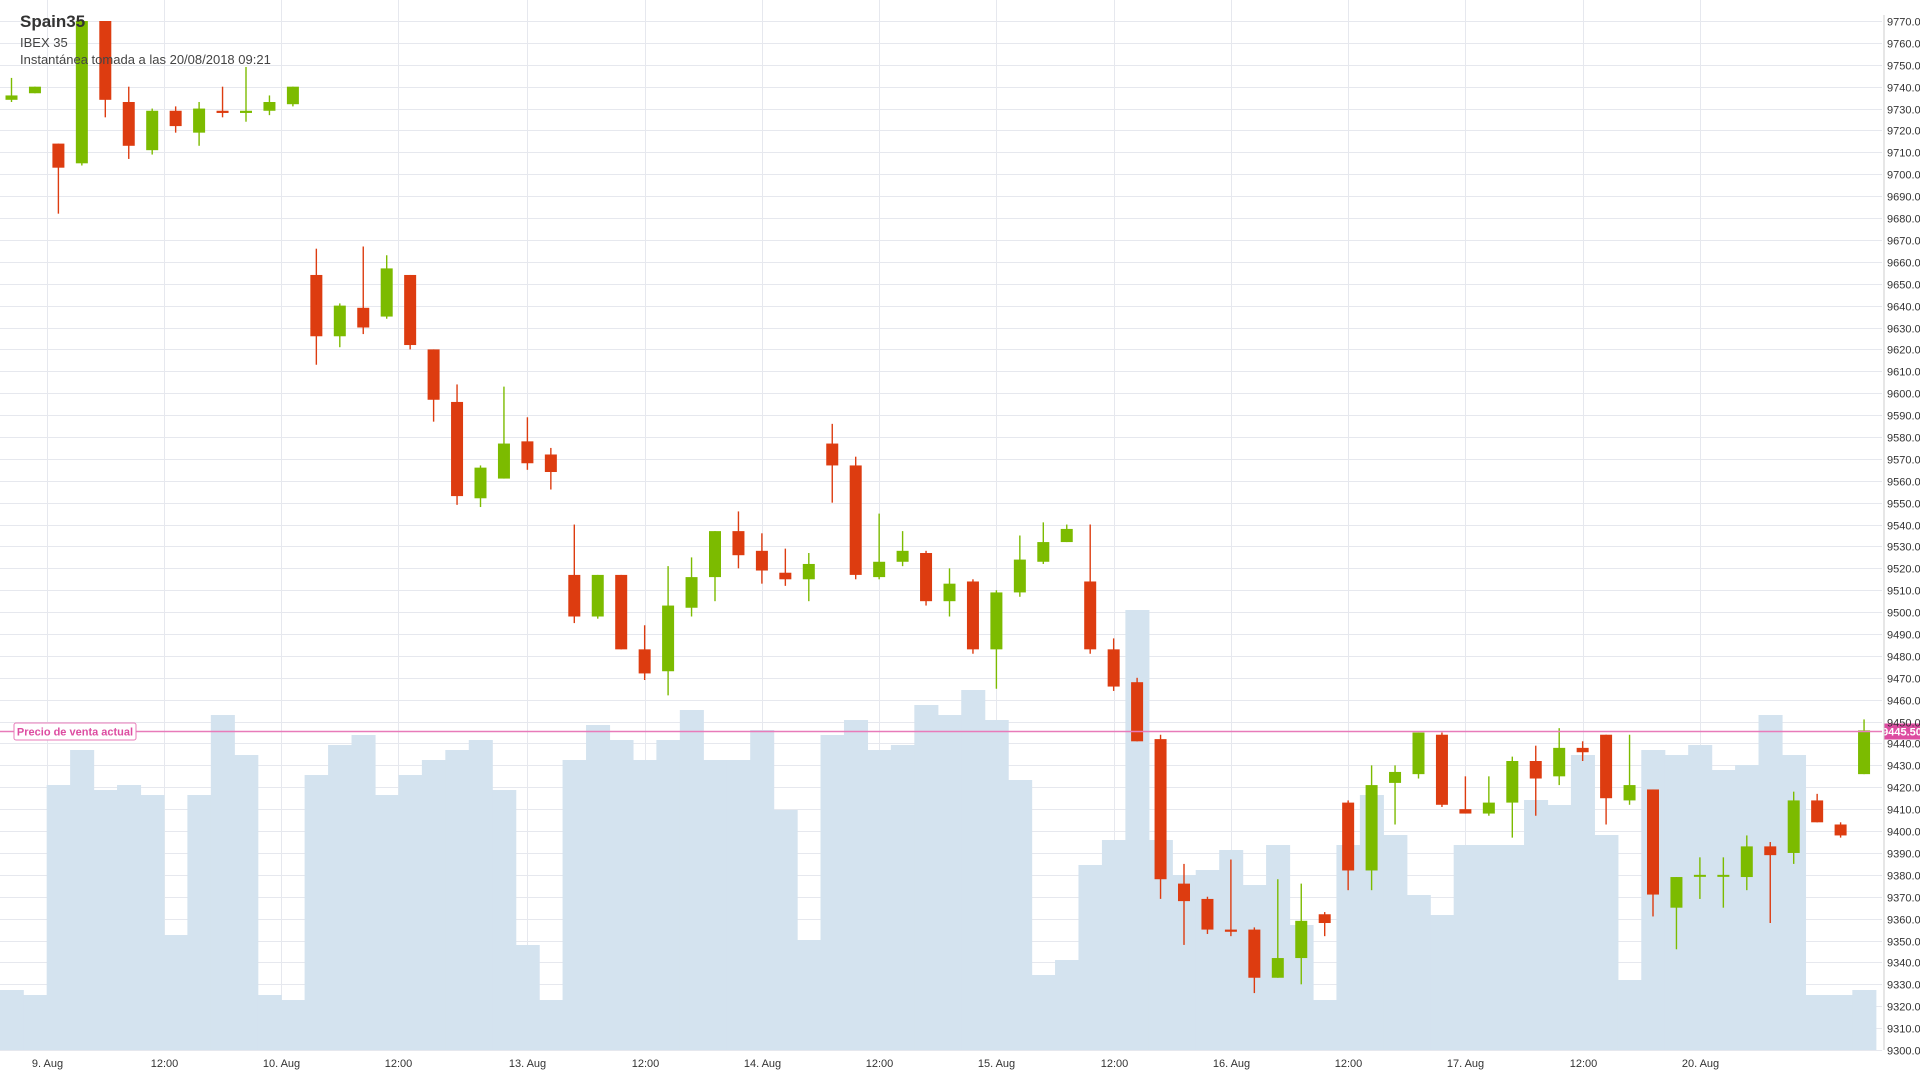 This screenshot has height=1080, width=1920. Describe the element at coordinates (1903, 964) in the screenshot. I see `y-tick-label: 9340.00` at that location.